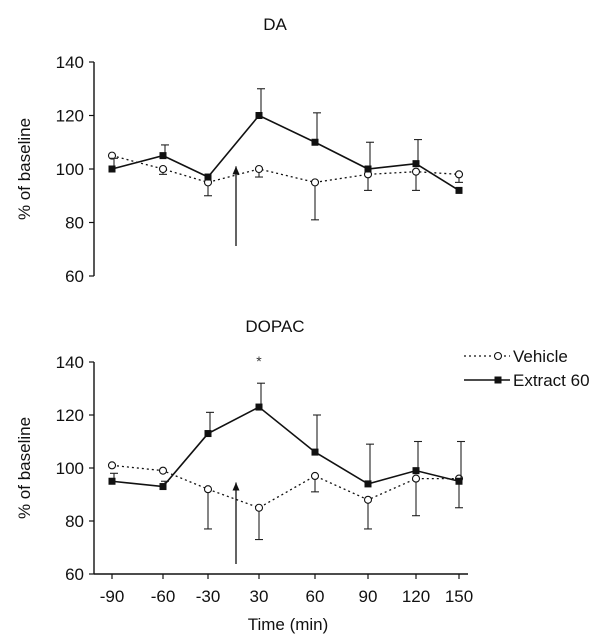  I want to click on legend-label: Vehicle, so click(540, 356).